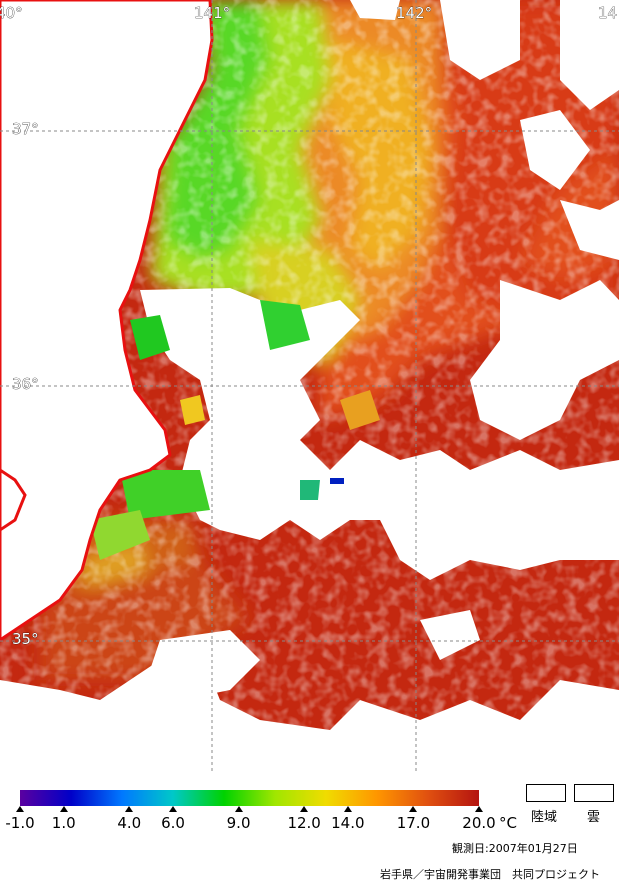  I want to click on credit-text: 岩手県／宇宙開発事業団 共同プロジェクト, so click(490, 874).